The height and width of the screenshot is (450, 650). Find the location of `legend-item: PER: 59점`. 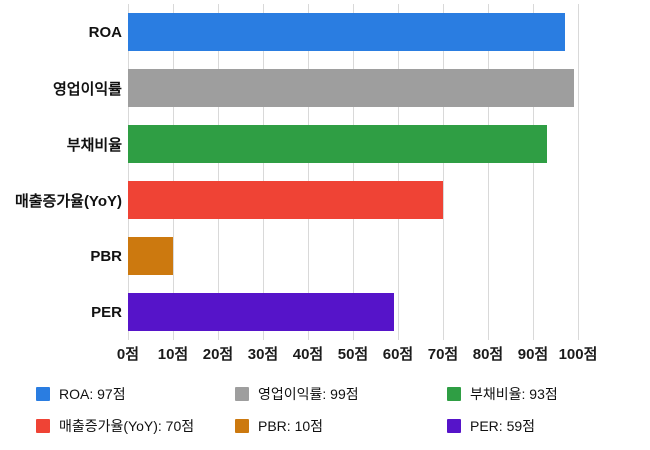

legend-item: PER: 59점 is located at coordinates (502, 426).